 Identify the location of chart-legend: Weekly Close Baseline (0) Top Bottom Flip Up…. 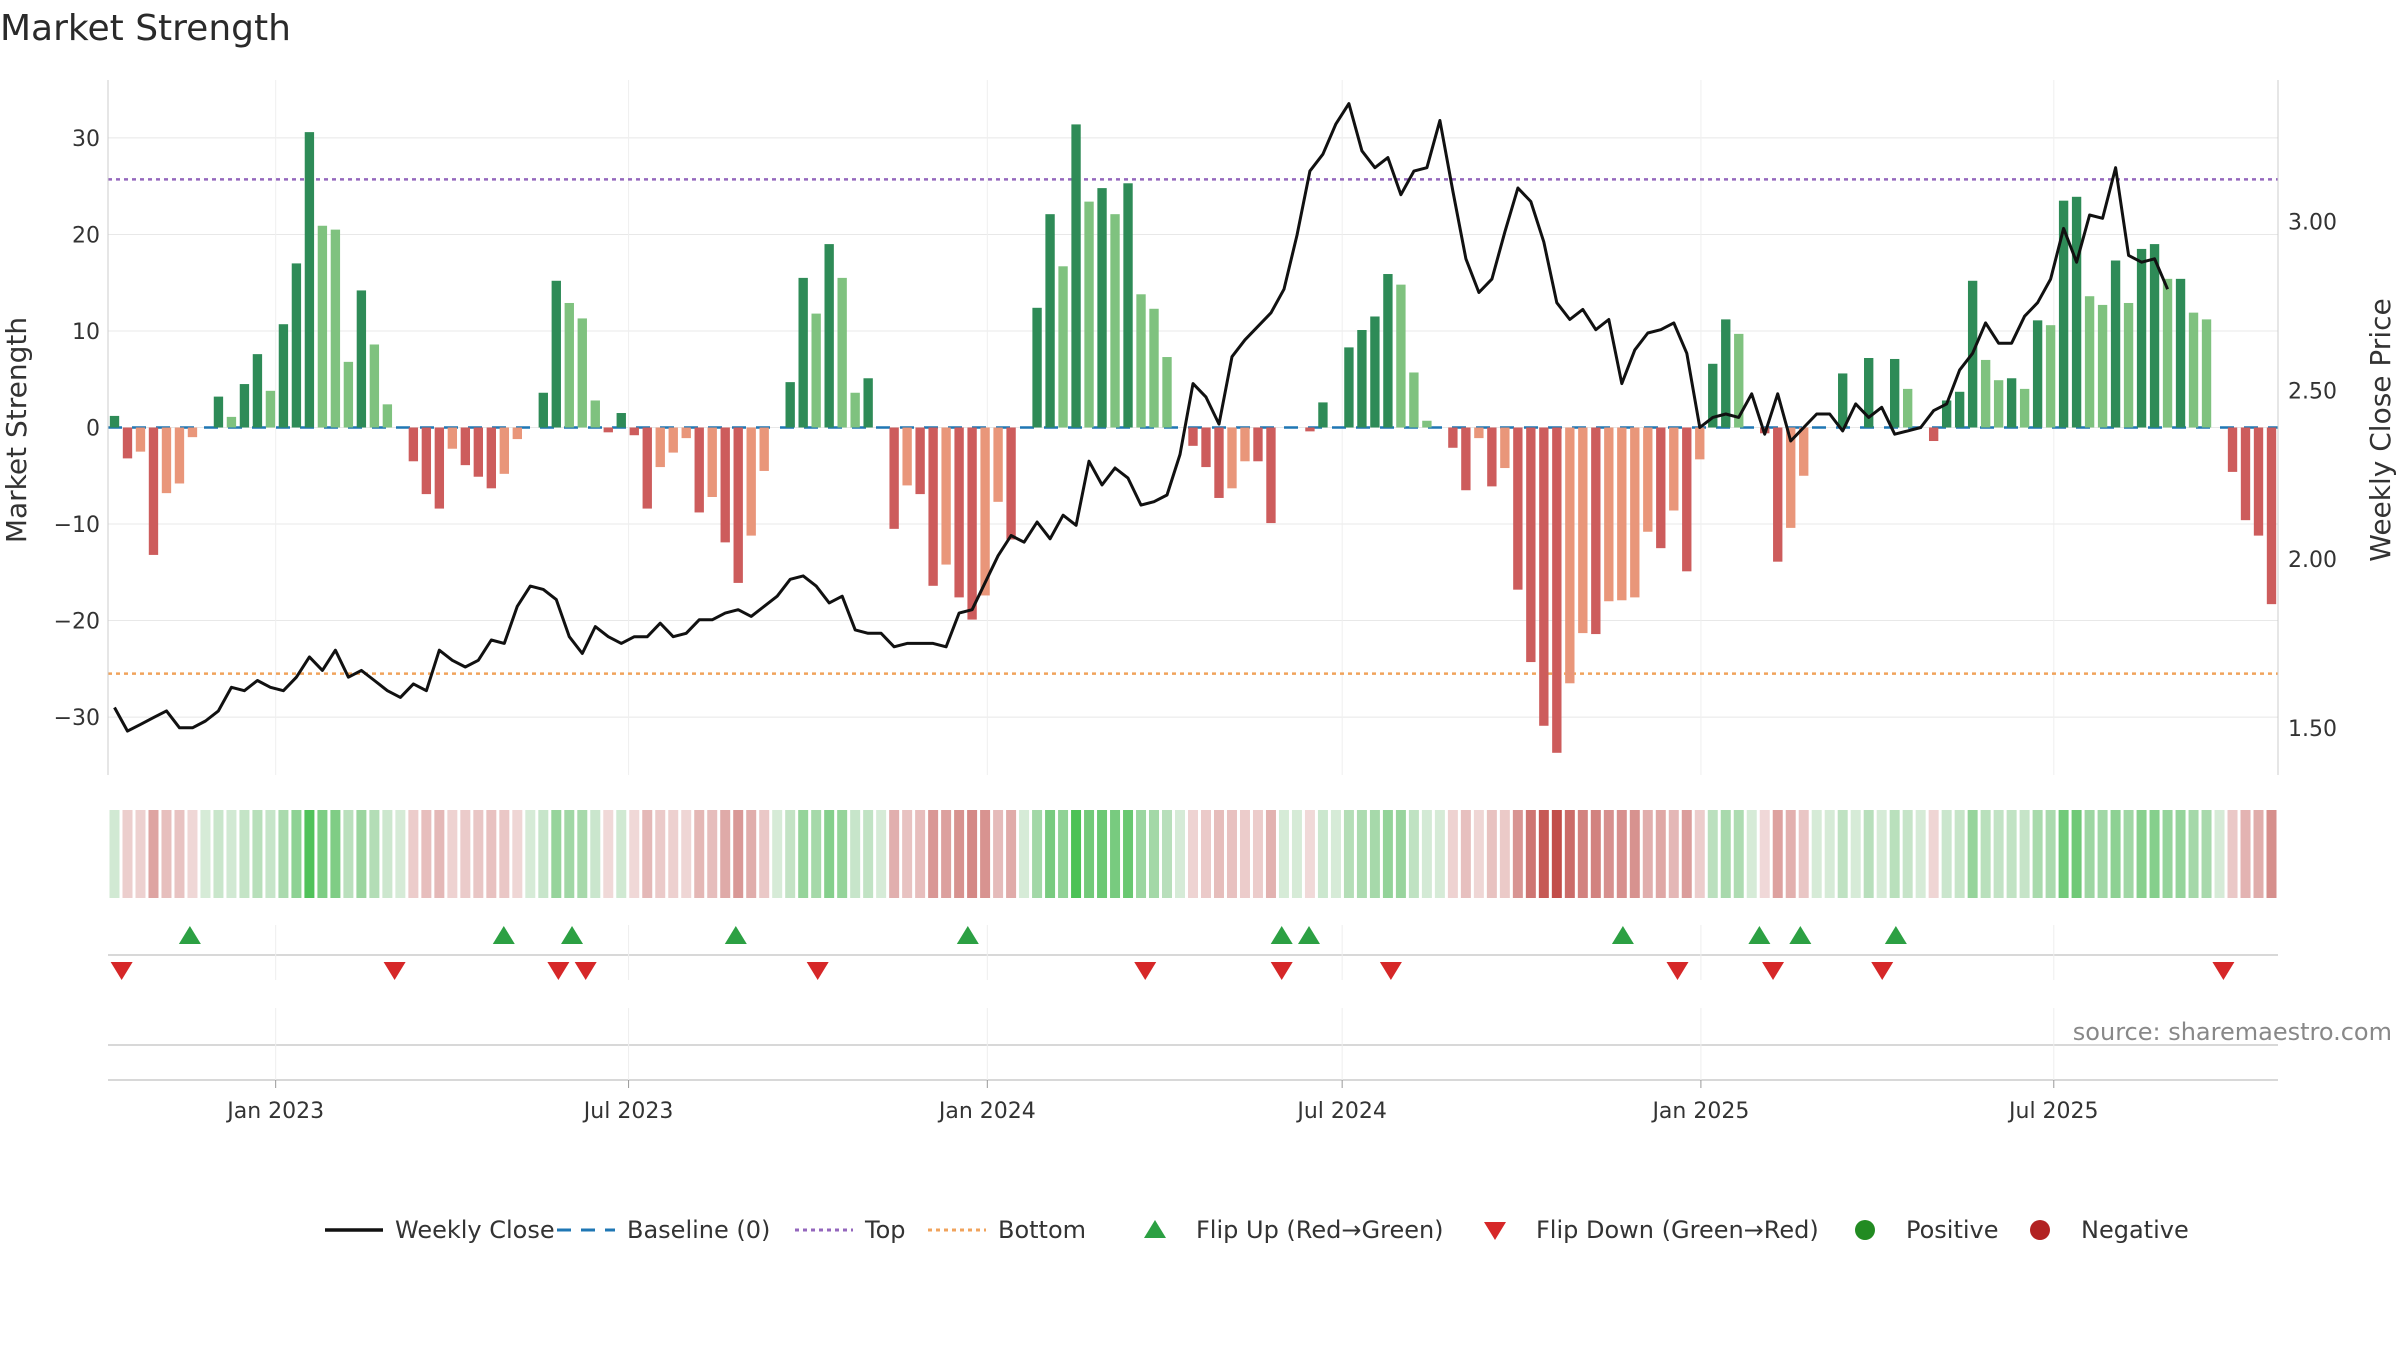
(1257, 1230).